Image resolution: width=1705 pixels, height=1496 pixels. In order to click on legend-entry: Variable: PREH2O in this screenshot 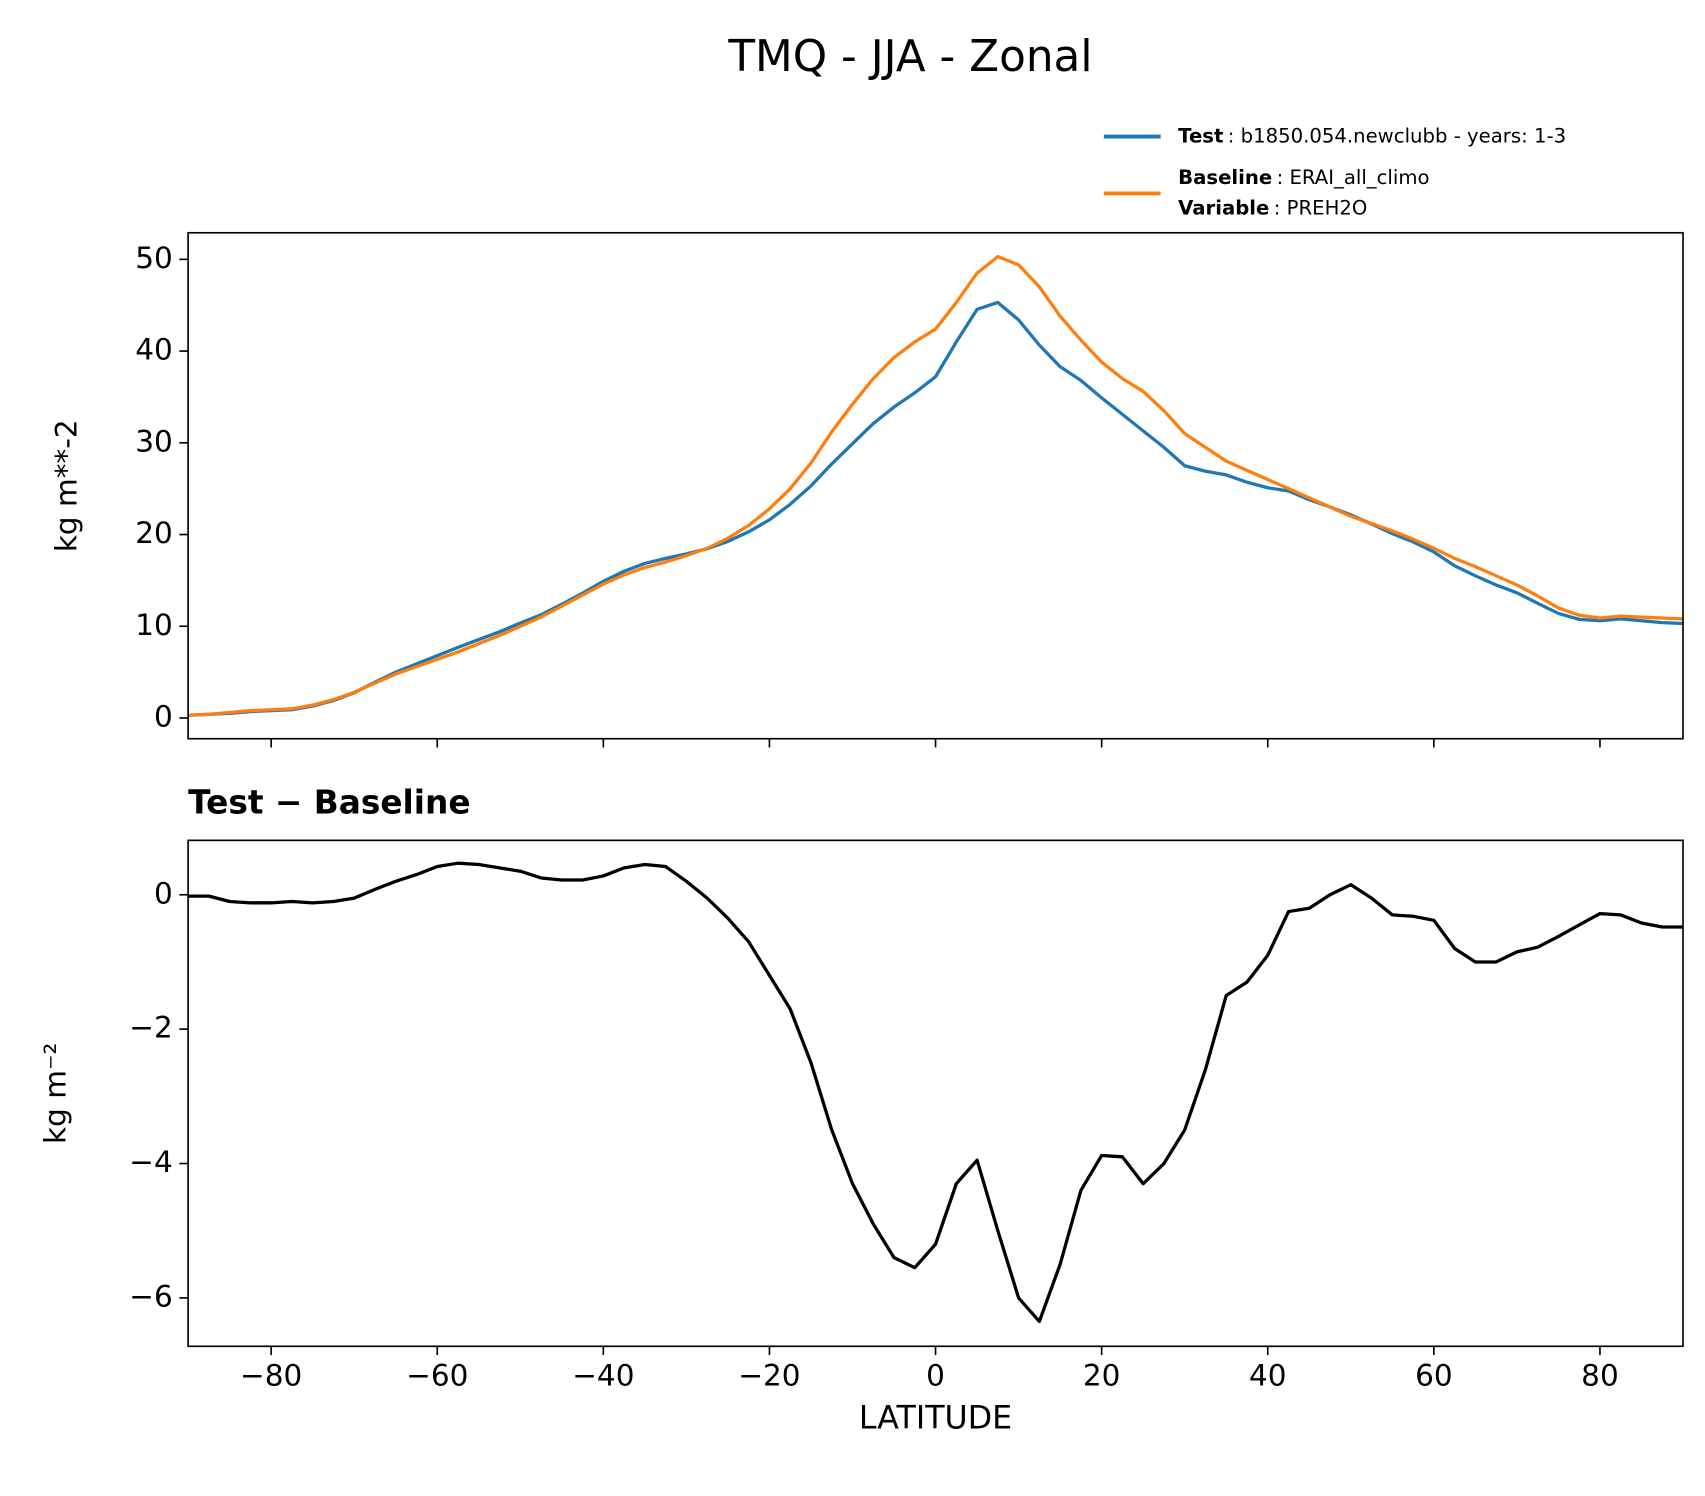, I will do `click(1272, 207)`.